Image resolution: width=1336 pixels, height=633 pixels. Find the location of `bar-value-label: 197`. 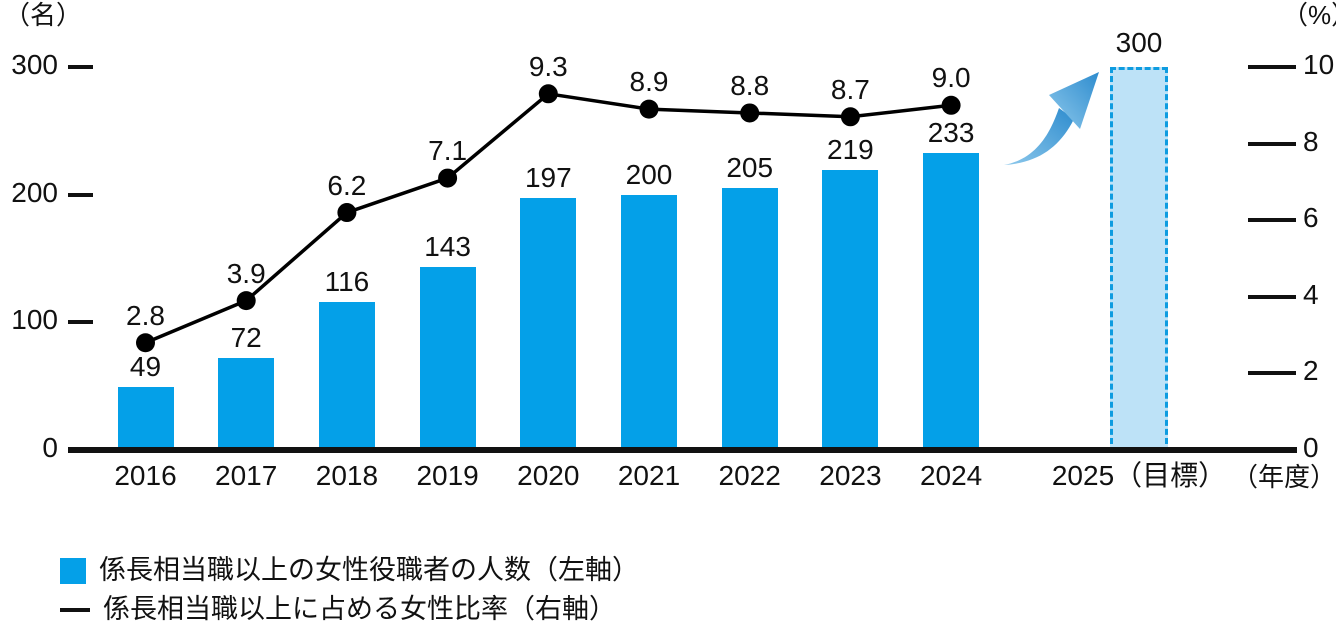

bar-value-label: 197 is located at coordinates (548, 178).